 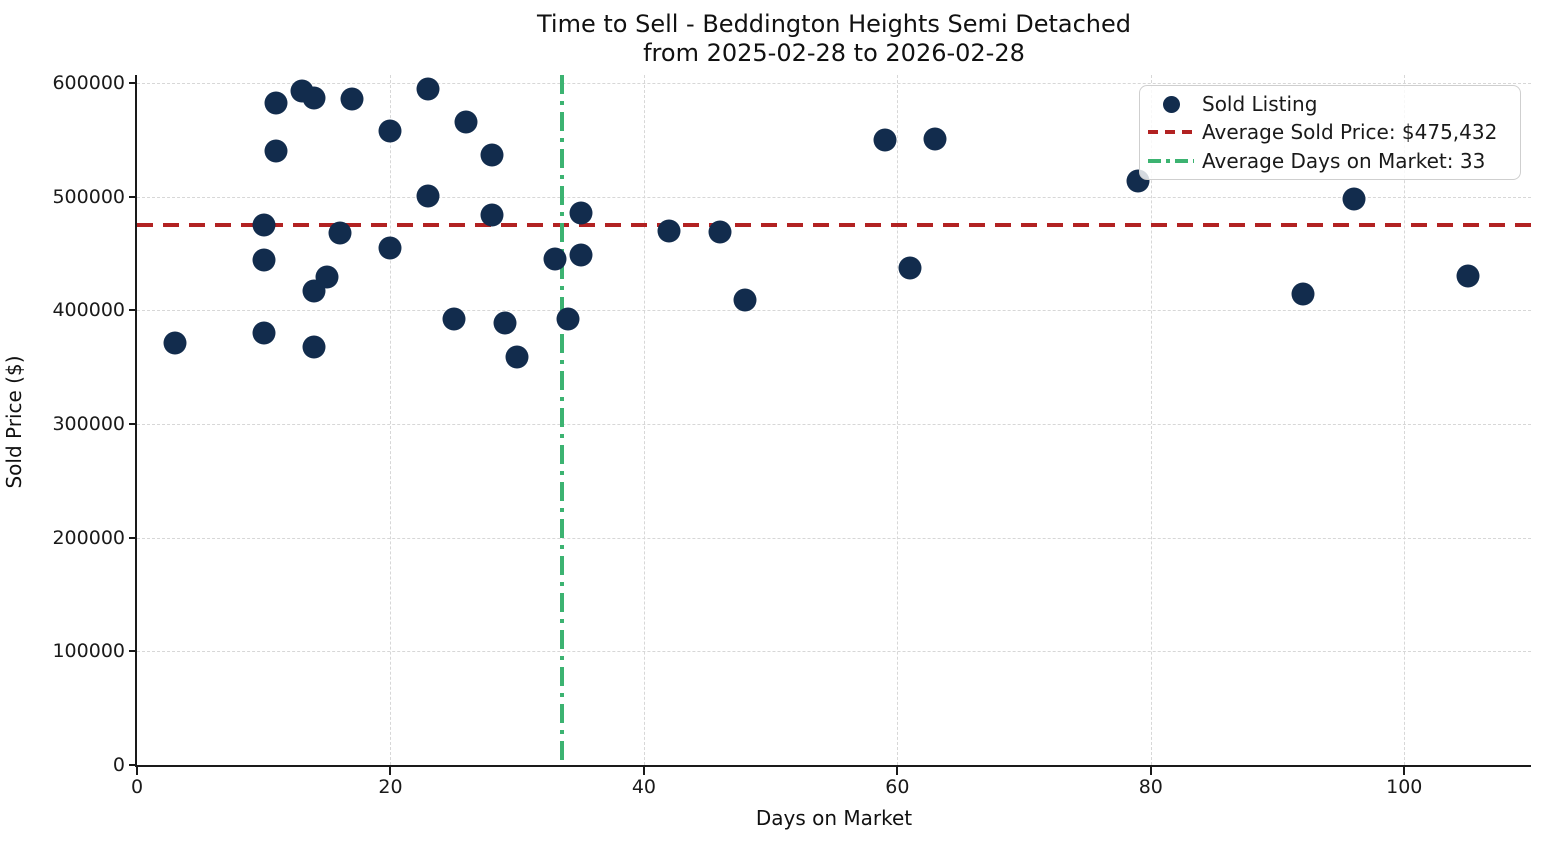 I want to click on y-tick-label: 600000, so click(x=88, y=83).